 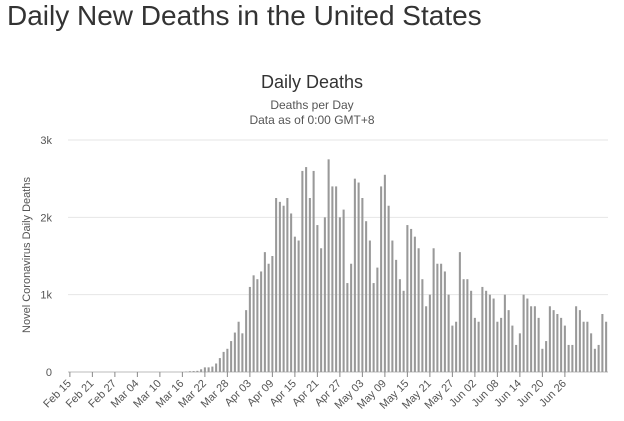 I want to click on y-tick-label: 1k, so click(x=46, y=296).